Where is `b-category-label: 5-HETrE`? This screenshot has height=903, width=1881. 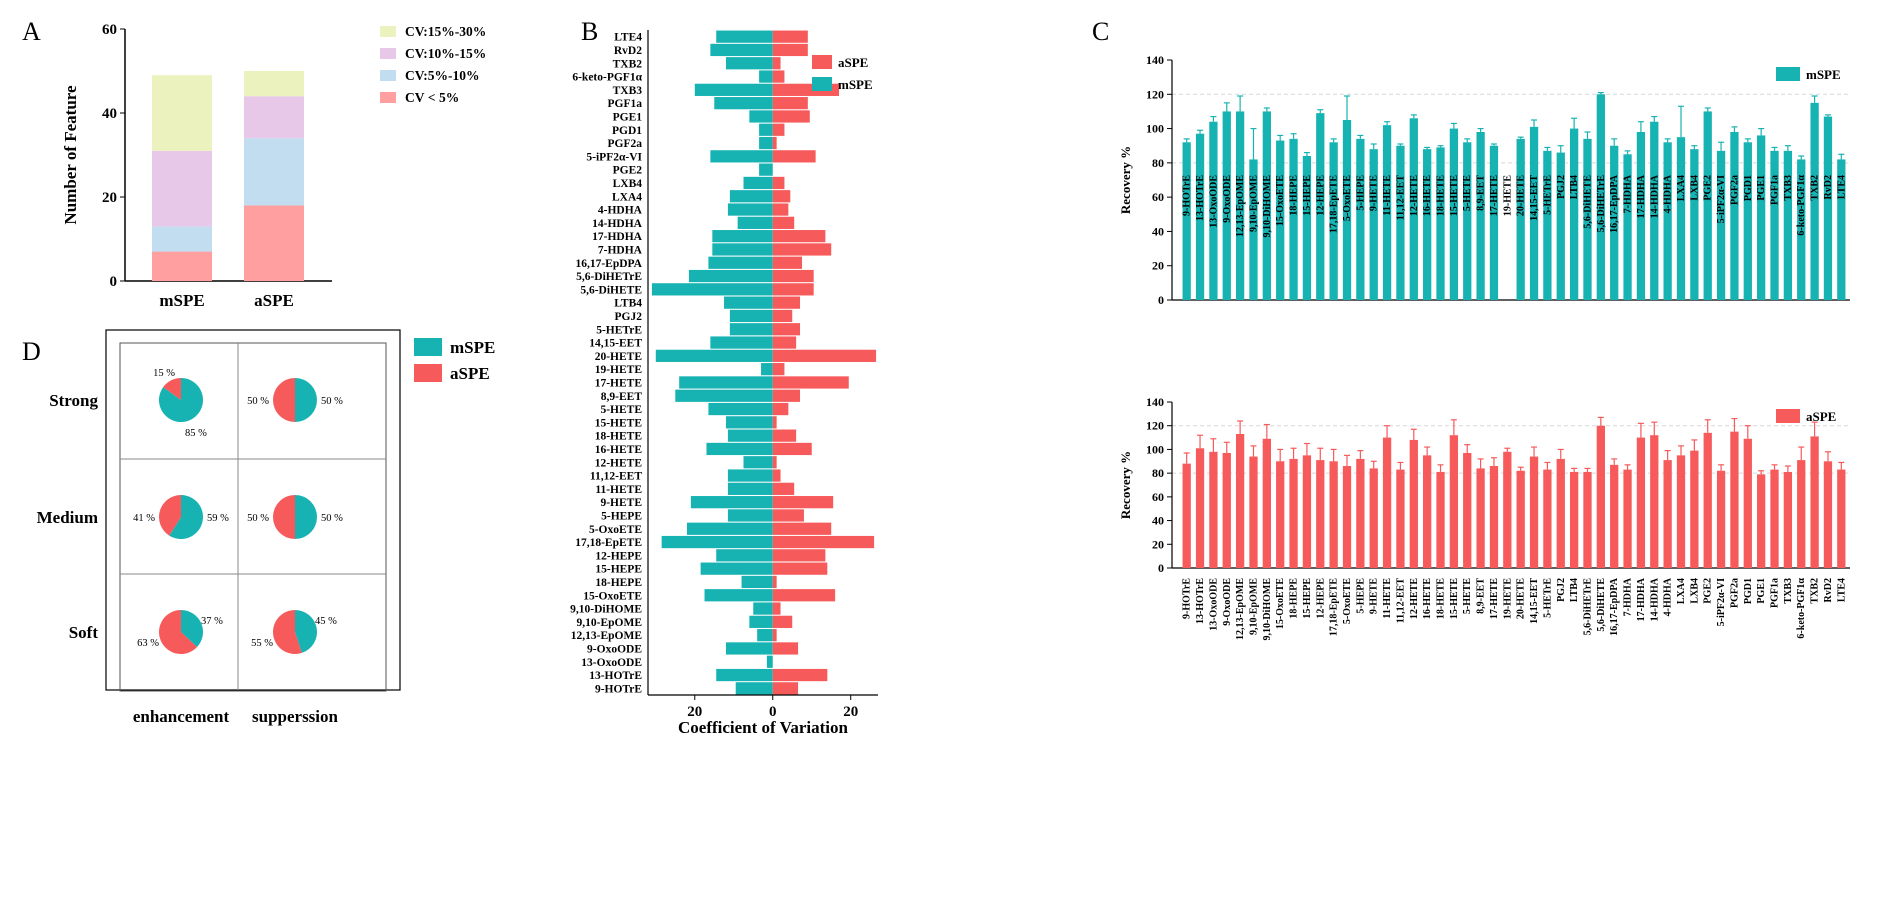 b-category-label: 5-HETrE is located at coordinates (619, 330).